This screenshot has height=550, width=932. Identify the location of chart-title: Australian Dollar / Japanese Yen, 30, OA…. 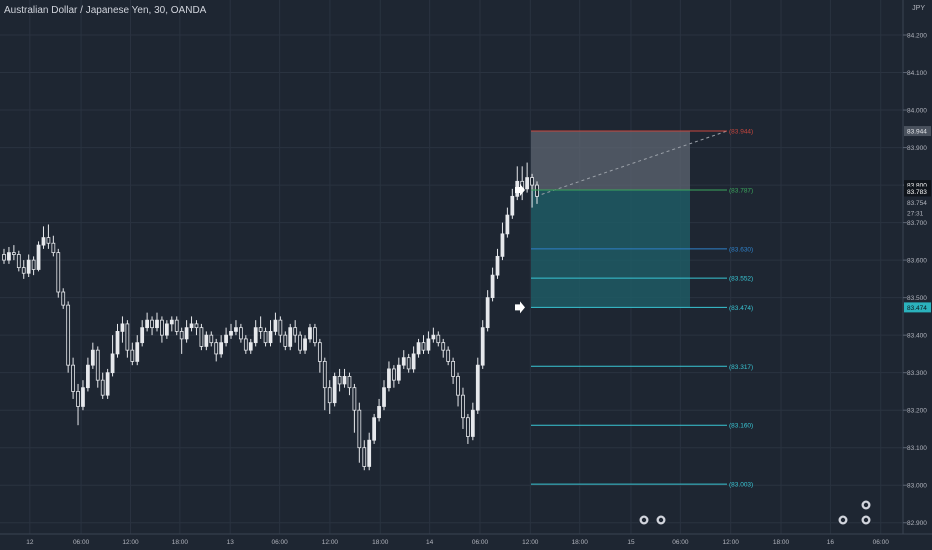
(105, 10).